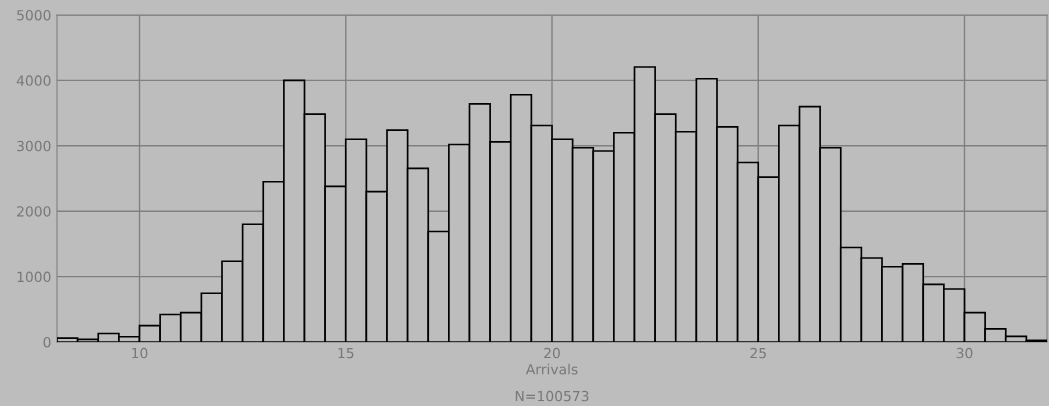 The width and height of the screenshot is (1049, 406). I want to click on x-tick-label: 15, so click(346, 353).